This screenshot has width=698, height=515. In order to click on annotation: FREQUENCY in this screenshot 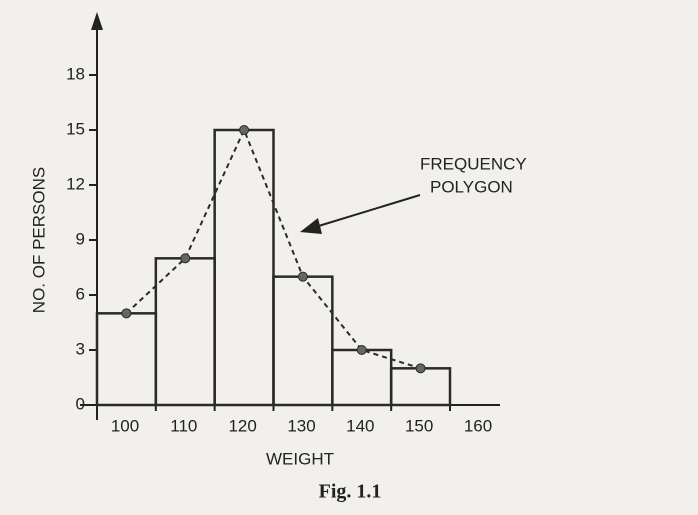, I will do `click(473, 163)`.